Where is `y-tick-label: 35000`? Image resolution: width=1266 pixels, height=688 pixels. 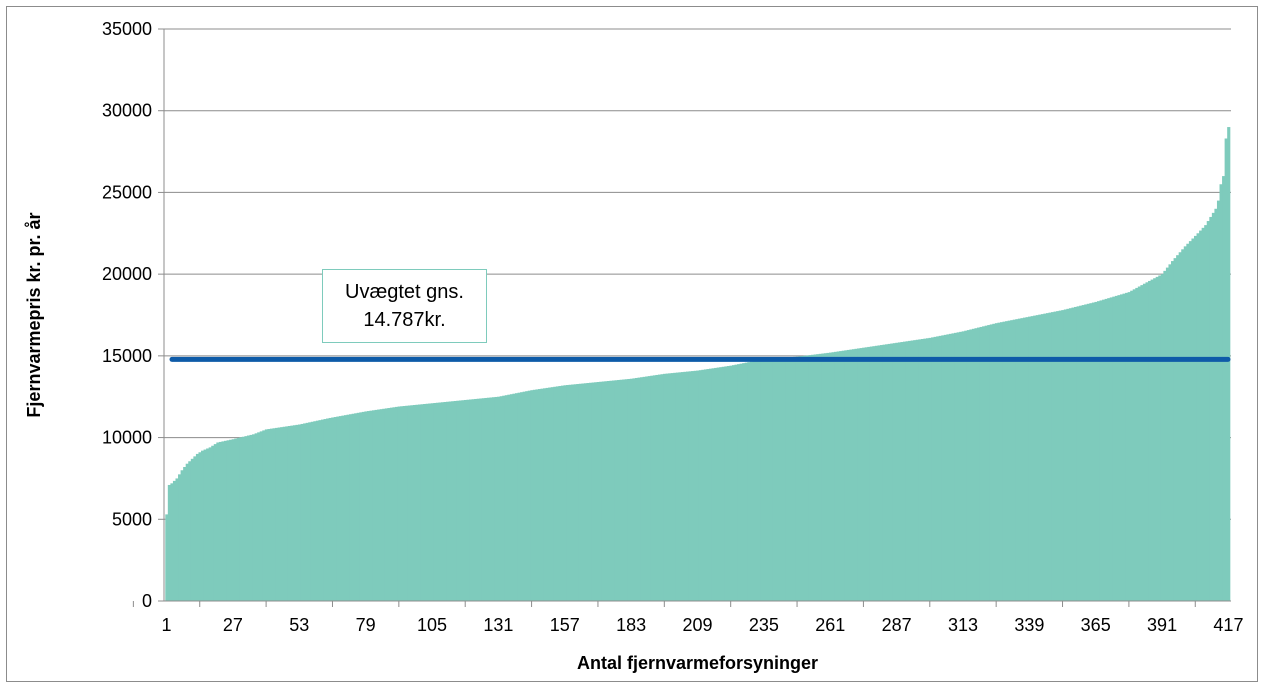 y-tick-label: 35000 is located at coordinates (127, 29).